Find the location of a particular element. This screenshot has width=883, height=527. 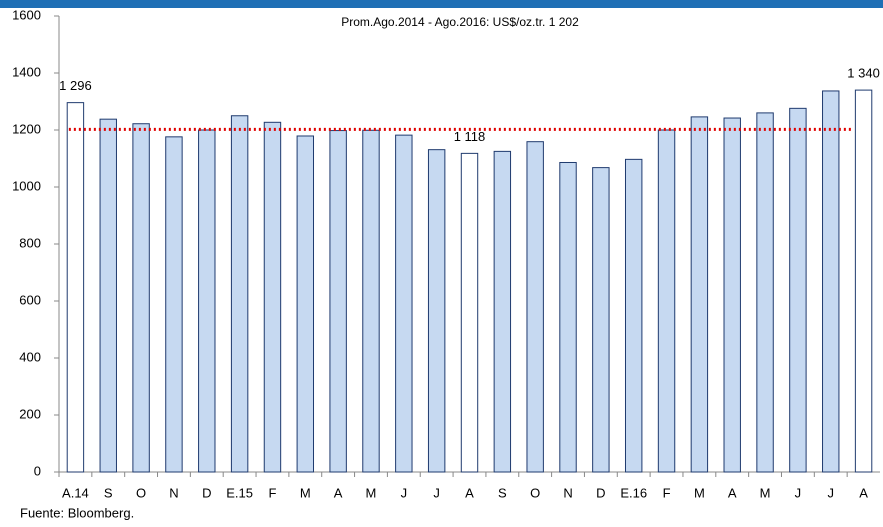

y-tick-label: 200 is located at coordinates (30, 413).